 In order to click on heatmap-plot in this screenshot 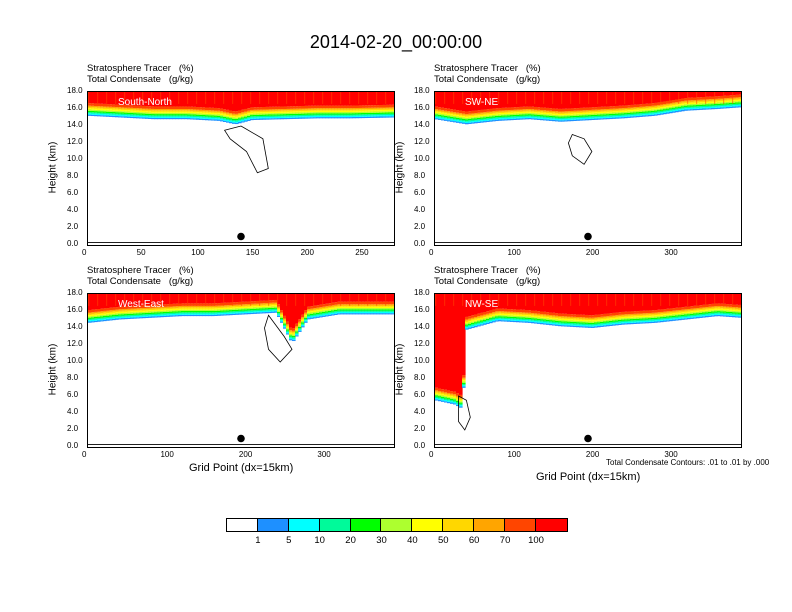, I will do `click(241, 369)`.